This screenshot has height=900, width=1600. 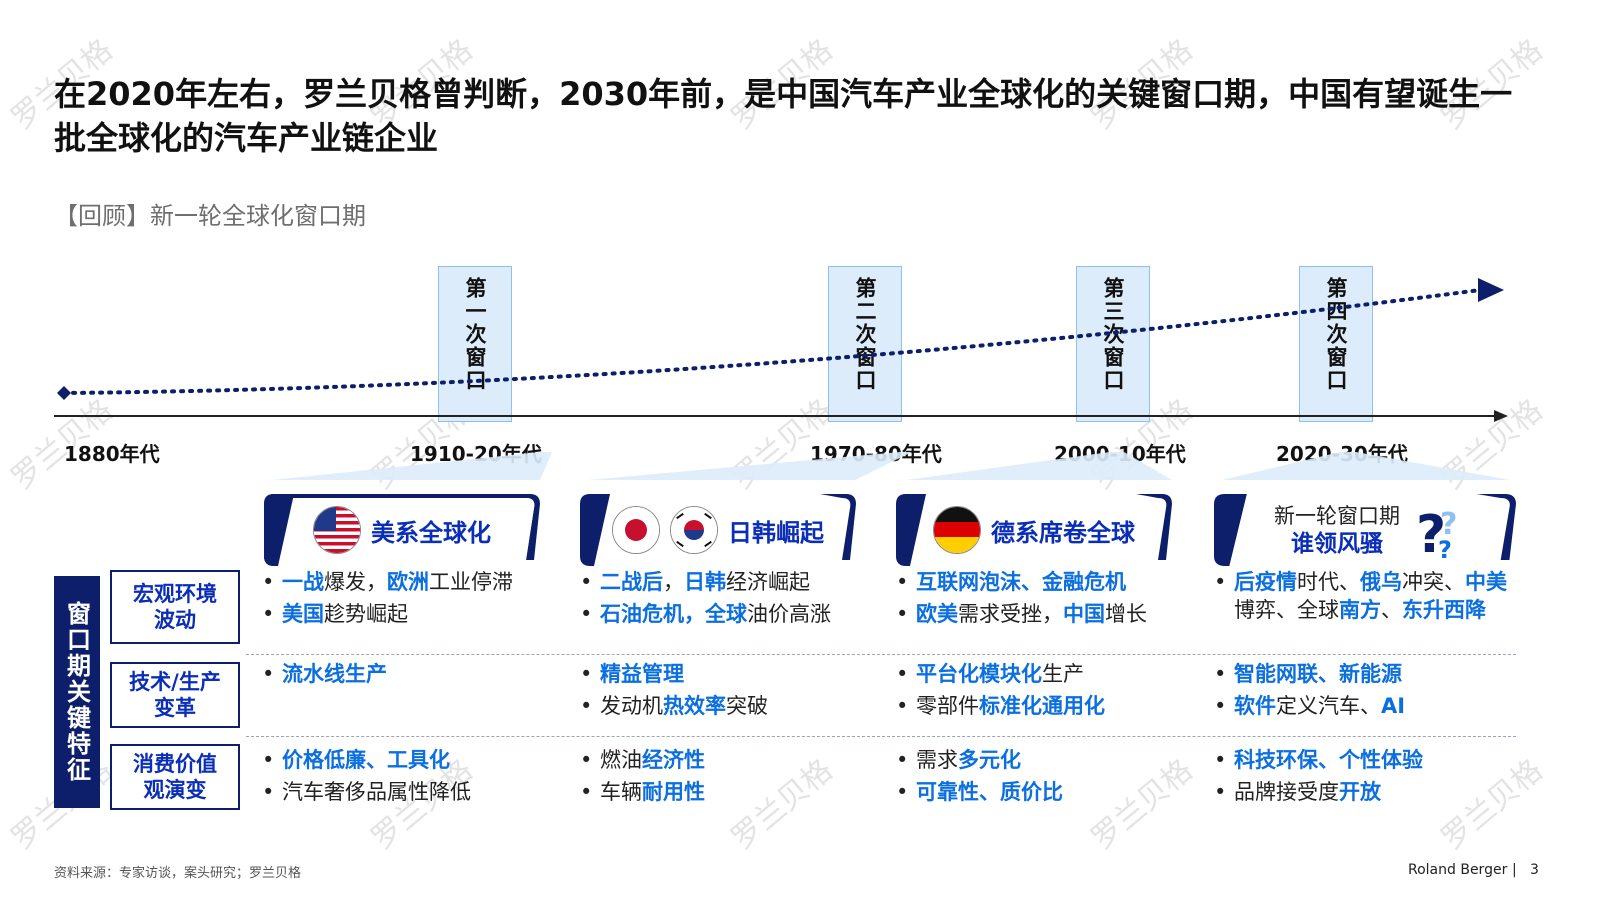 What do you see at coordinates (979, 792) in the screenshot?
I see `feature-bullet: • 可靠性、质价比` at bounding box center [979, 792].